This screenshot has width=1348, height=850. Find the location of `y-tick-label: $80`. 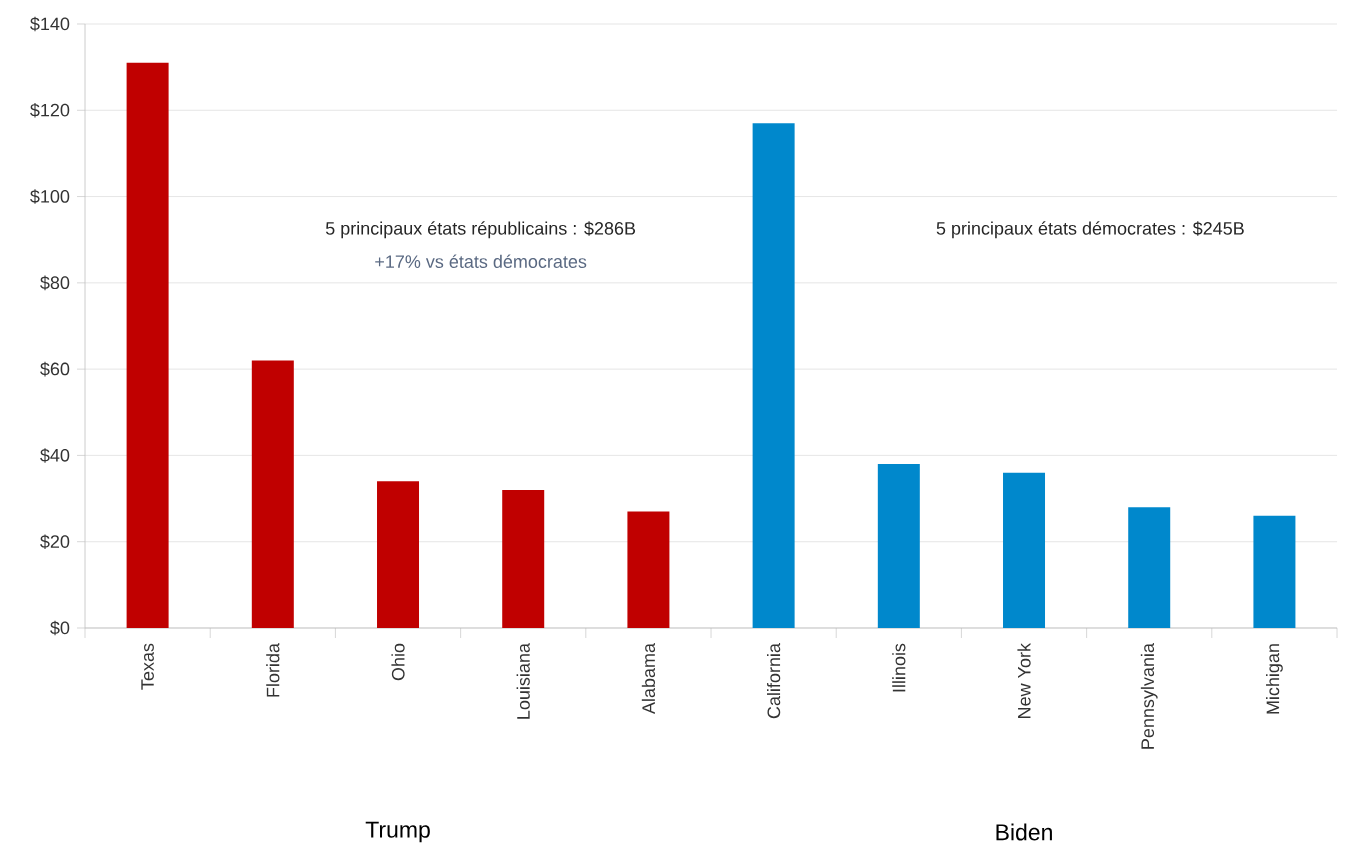

y-tick-label: $80 is located at coordinates (55, 283).